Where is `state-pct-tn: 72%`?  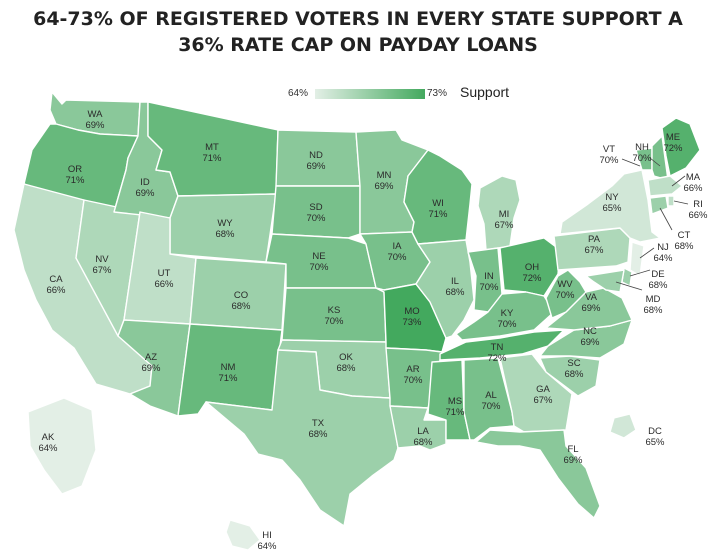 state-pct-tn: 72% is located at coordinates (497, 358).